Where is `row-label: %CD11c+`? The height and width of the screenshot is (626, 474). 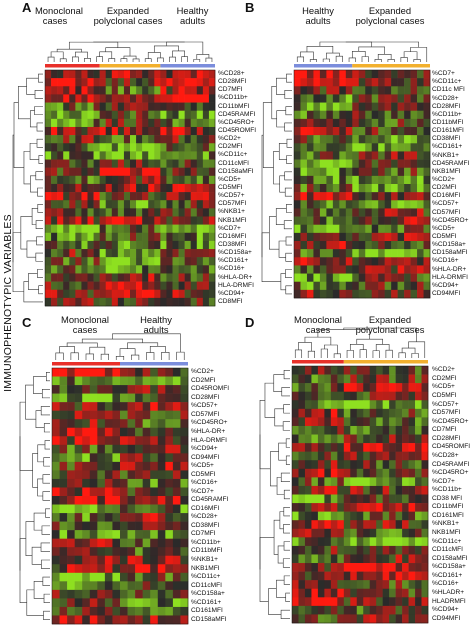
row-label: %CD11c+ is located at coordinates (206, 577).